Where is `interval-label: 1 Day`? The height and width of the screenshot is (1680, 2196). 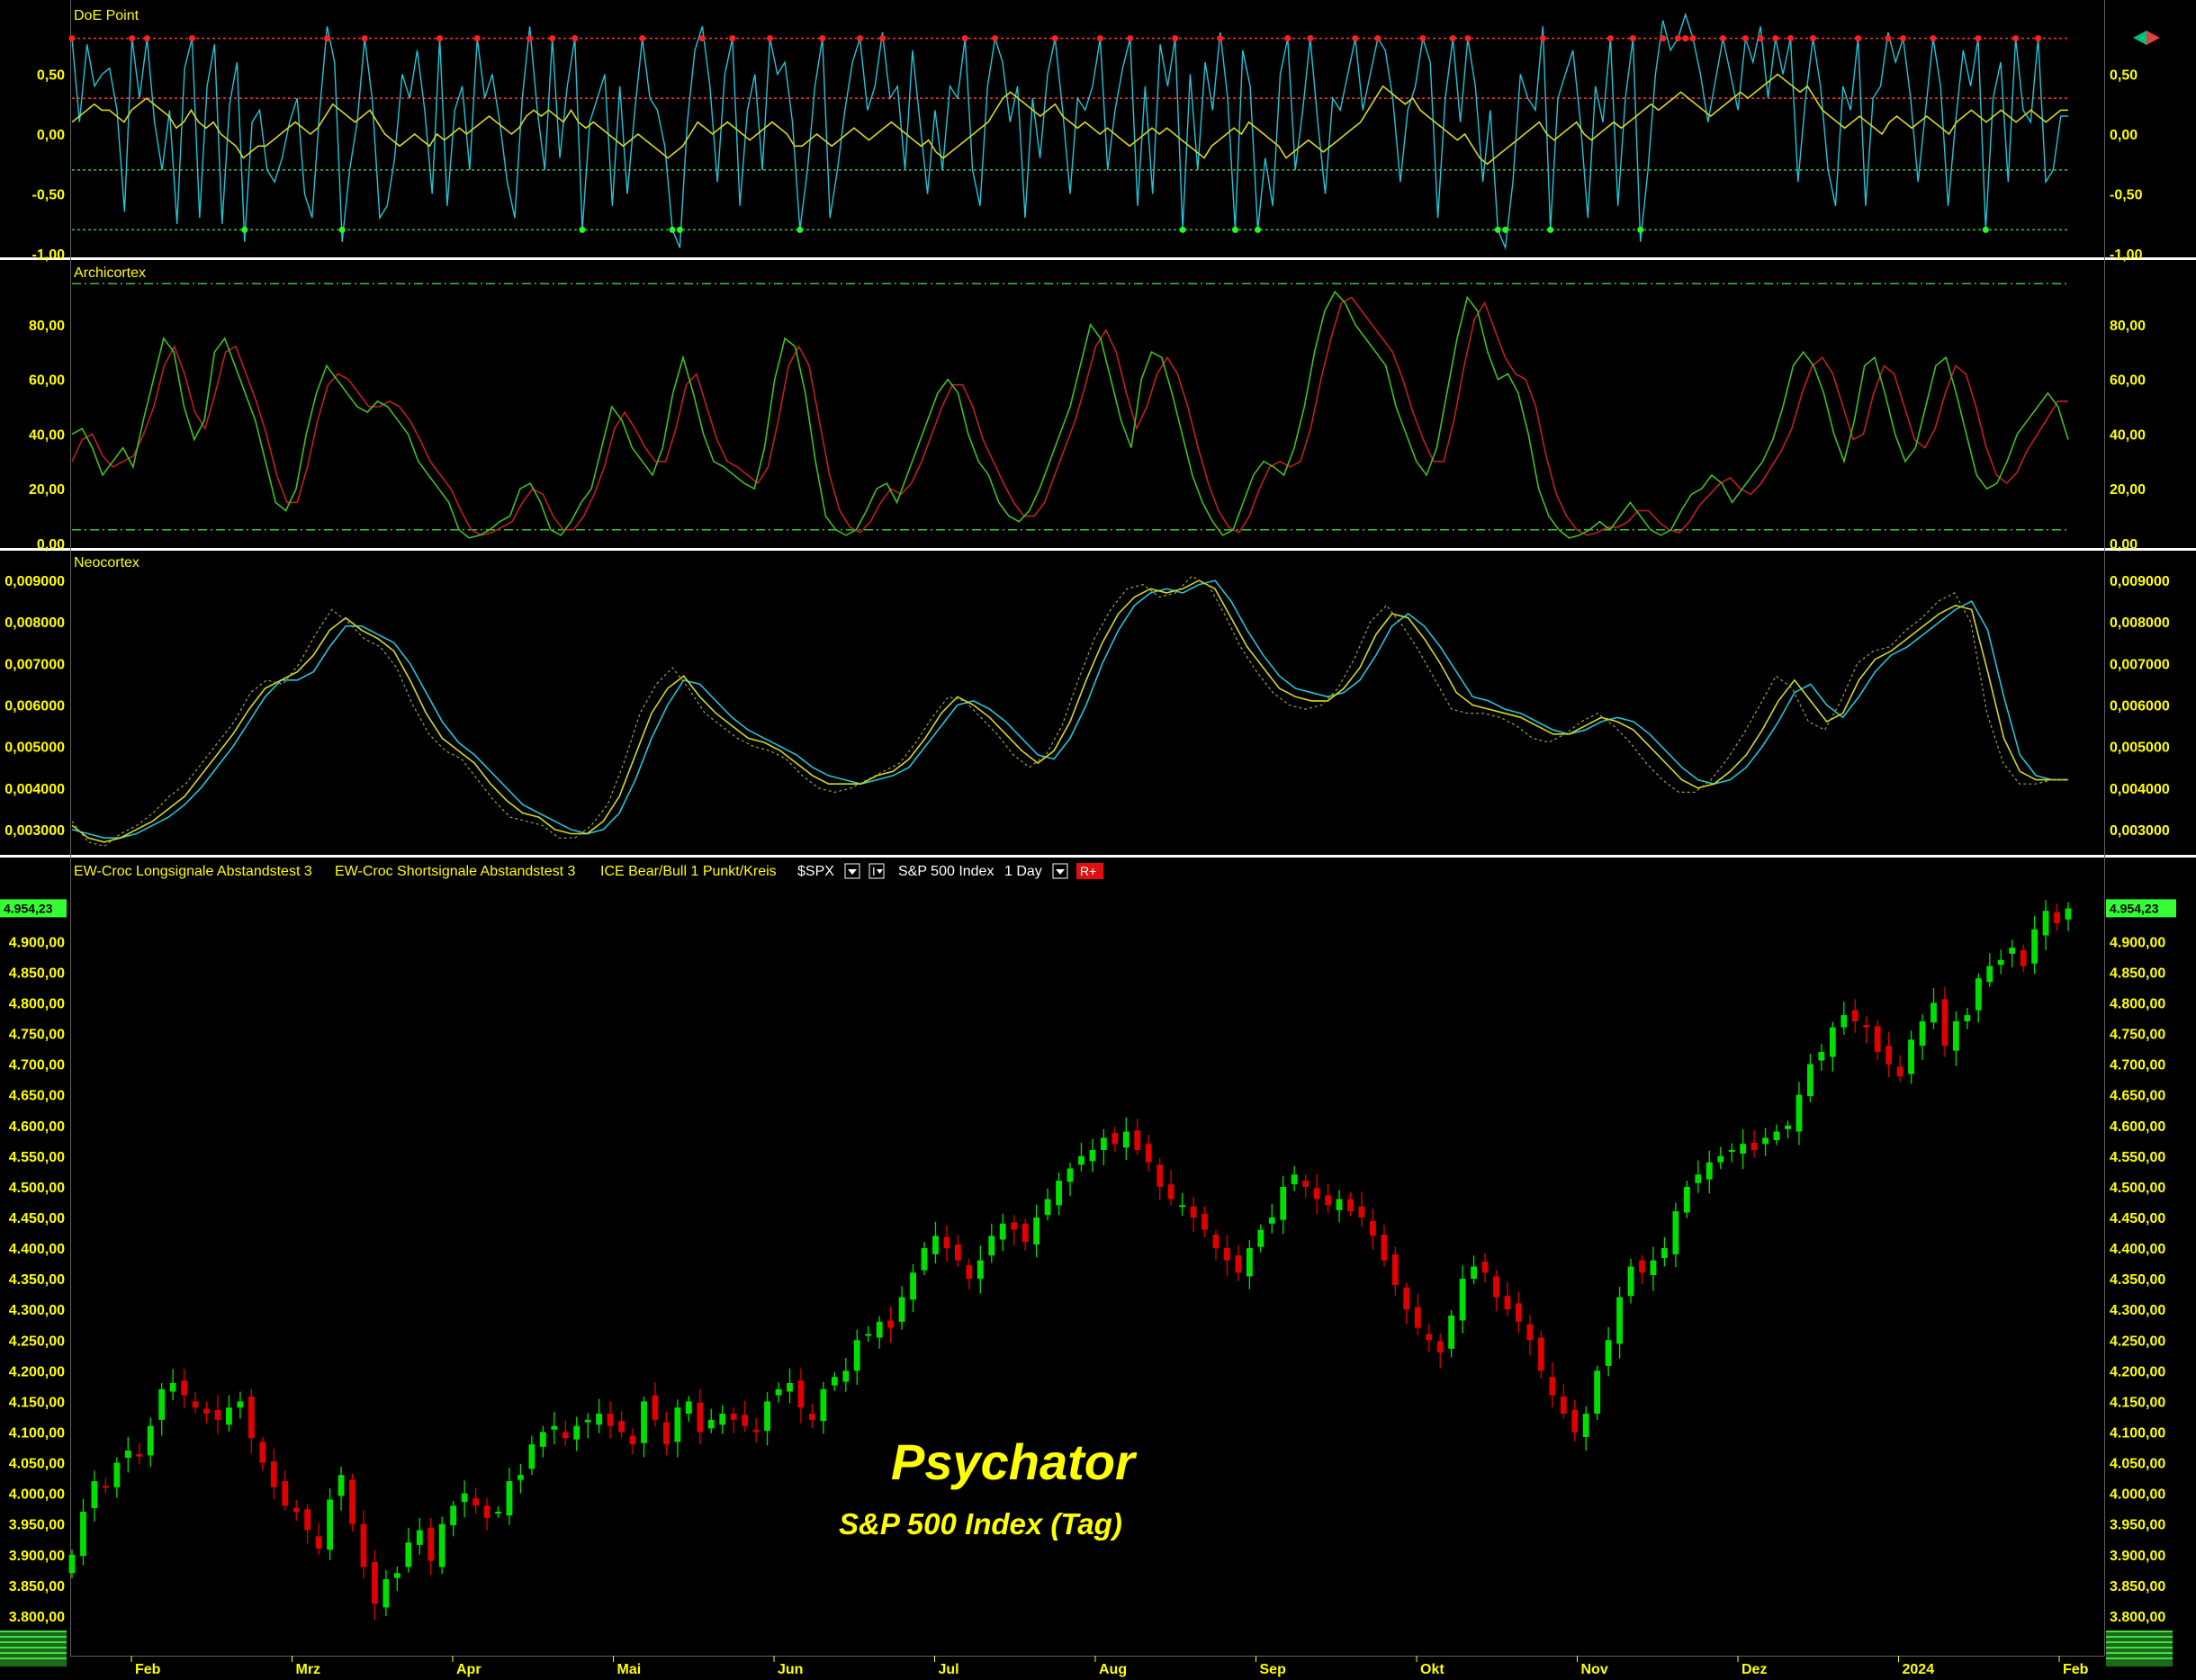 interval-label: 1 Day is located at coordinates (1023, 871).